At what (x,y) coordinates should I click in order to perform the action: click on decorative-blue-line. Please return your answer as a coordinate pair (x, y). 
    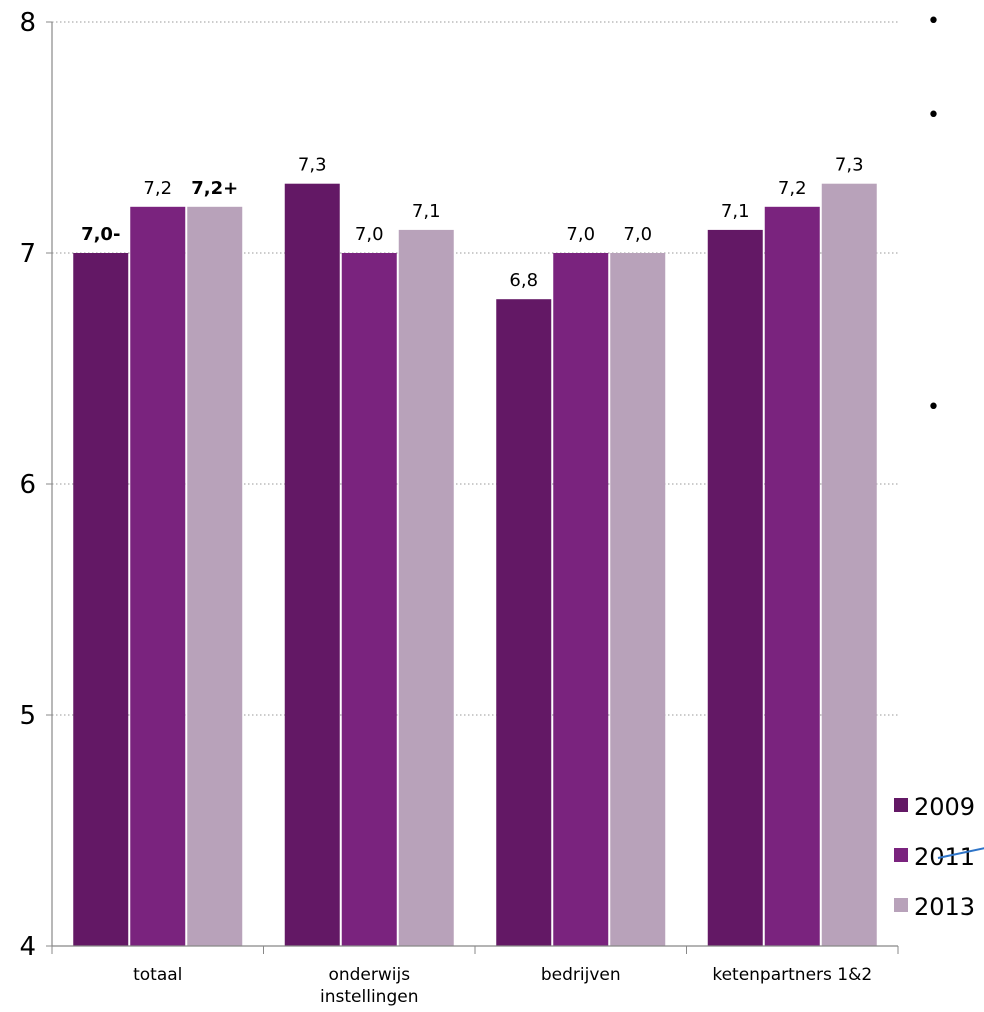
    Looking at the image, I should click on (960, 853).